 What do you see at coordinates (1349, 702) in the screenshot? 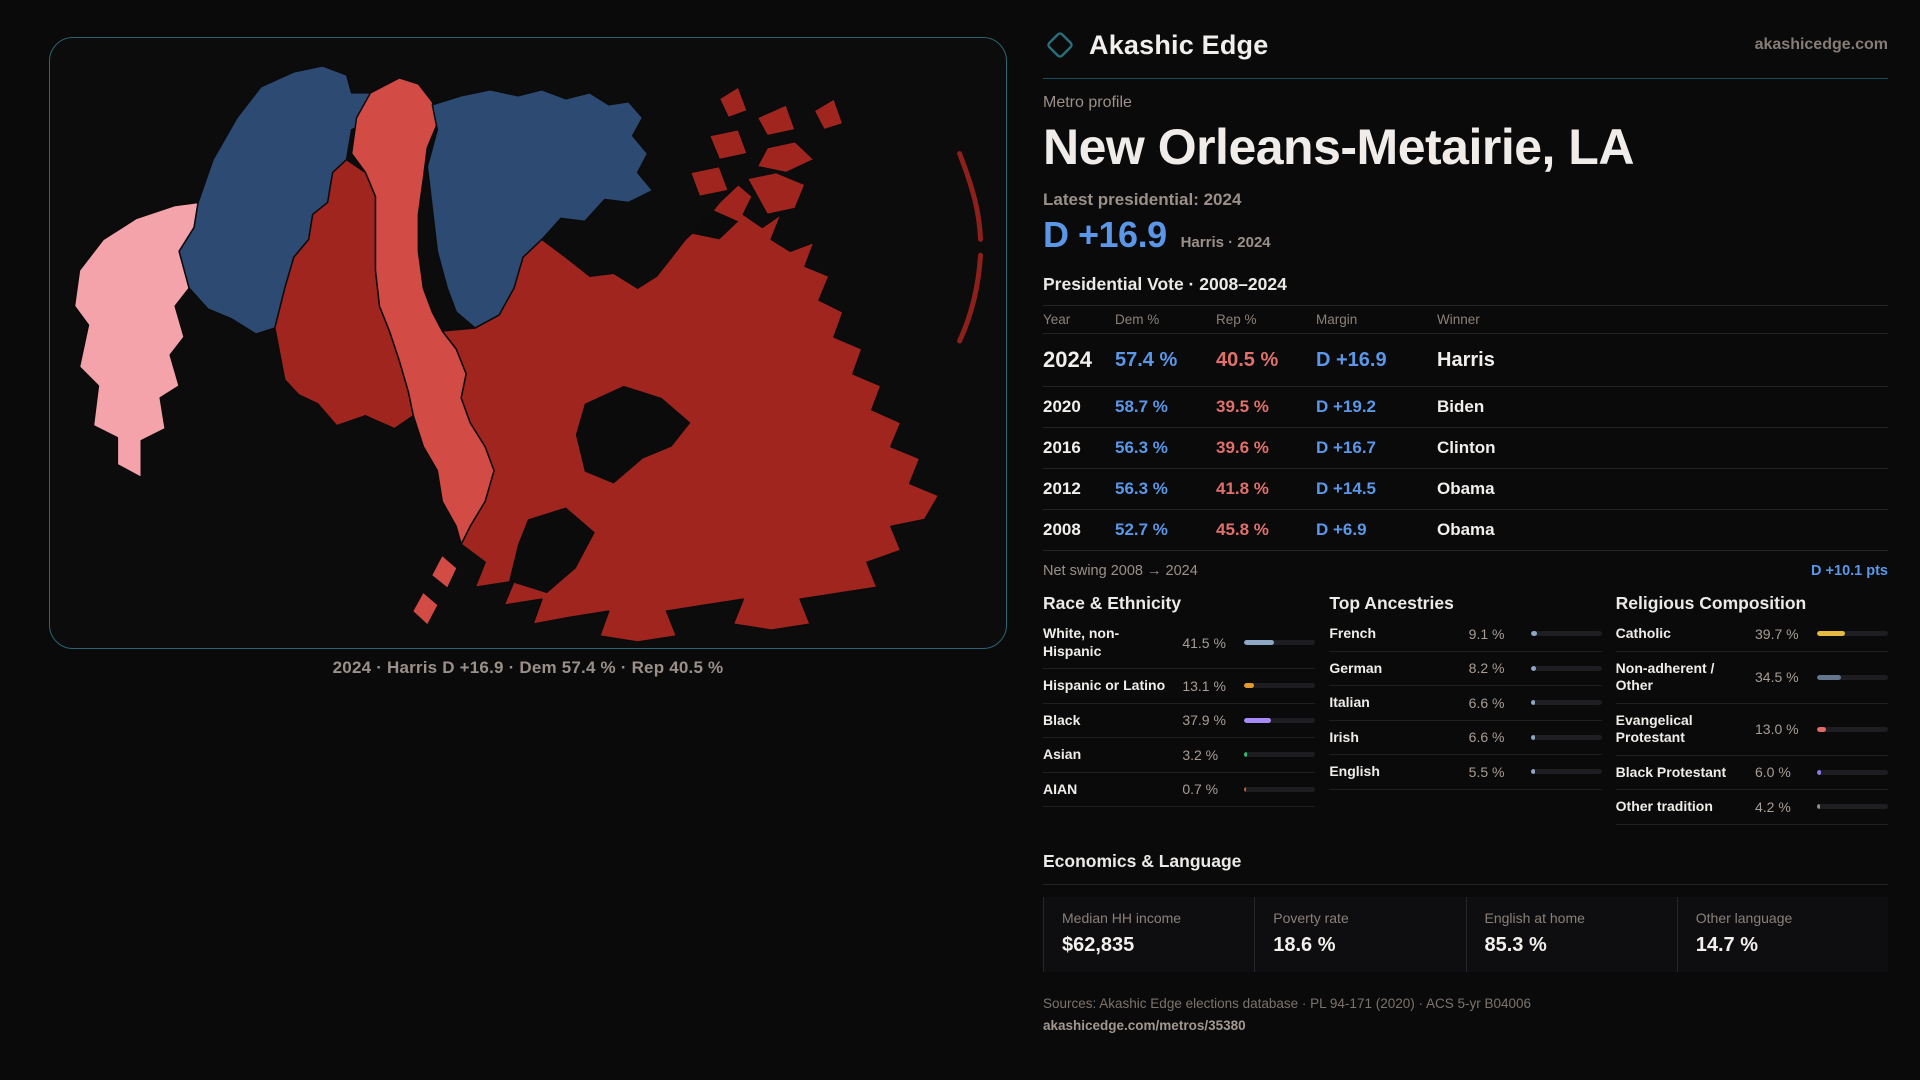
I see `stat-label: Italian` at bounding box center [1349, 702].